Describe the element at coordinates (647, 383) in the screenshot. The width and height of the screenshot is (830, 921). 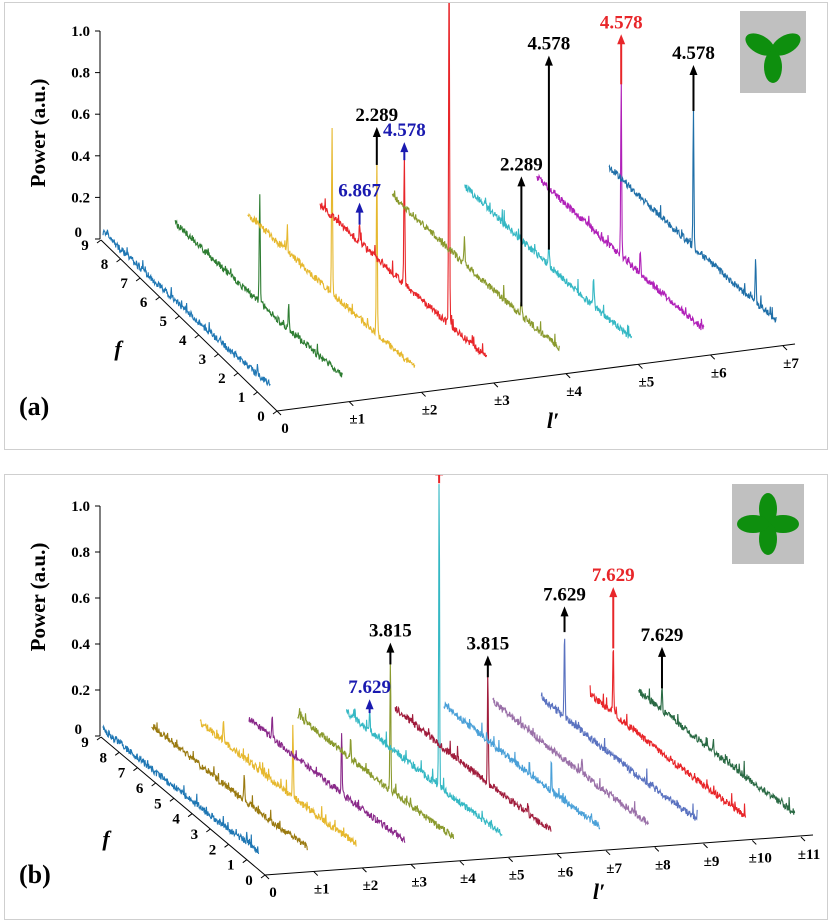
I see `l-tick-label: ±5` at that location.